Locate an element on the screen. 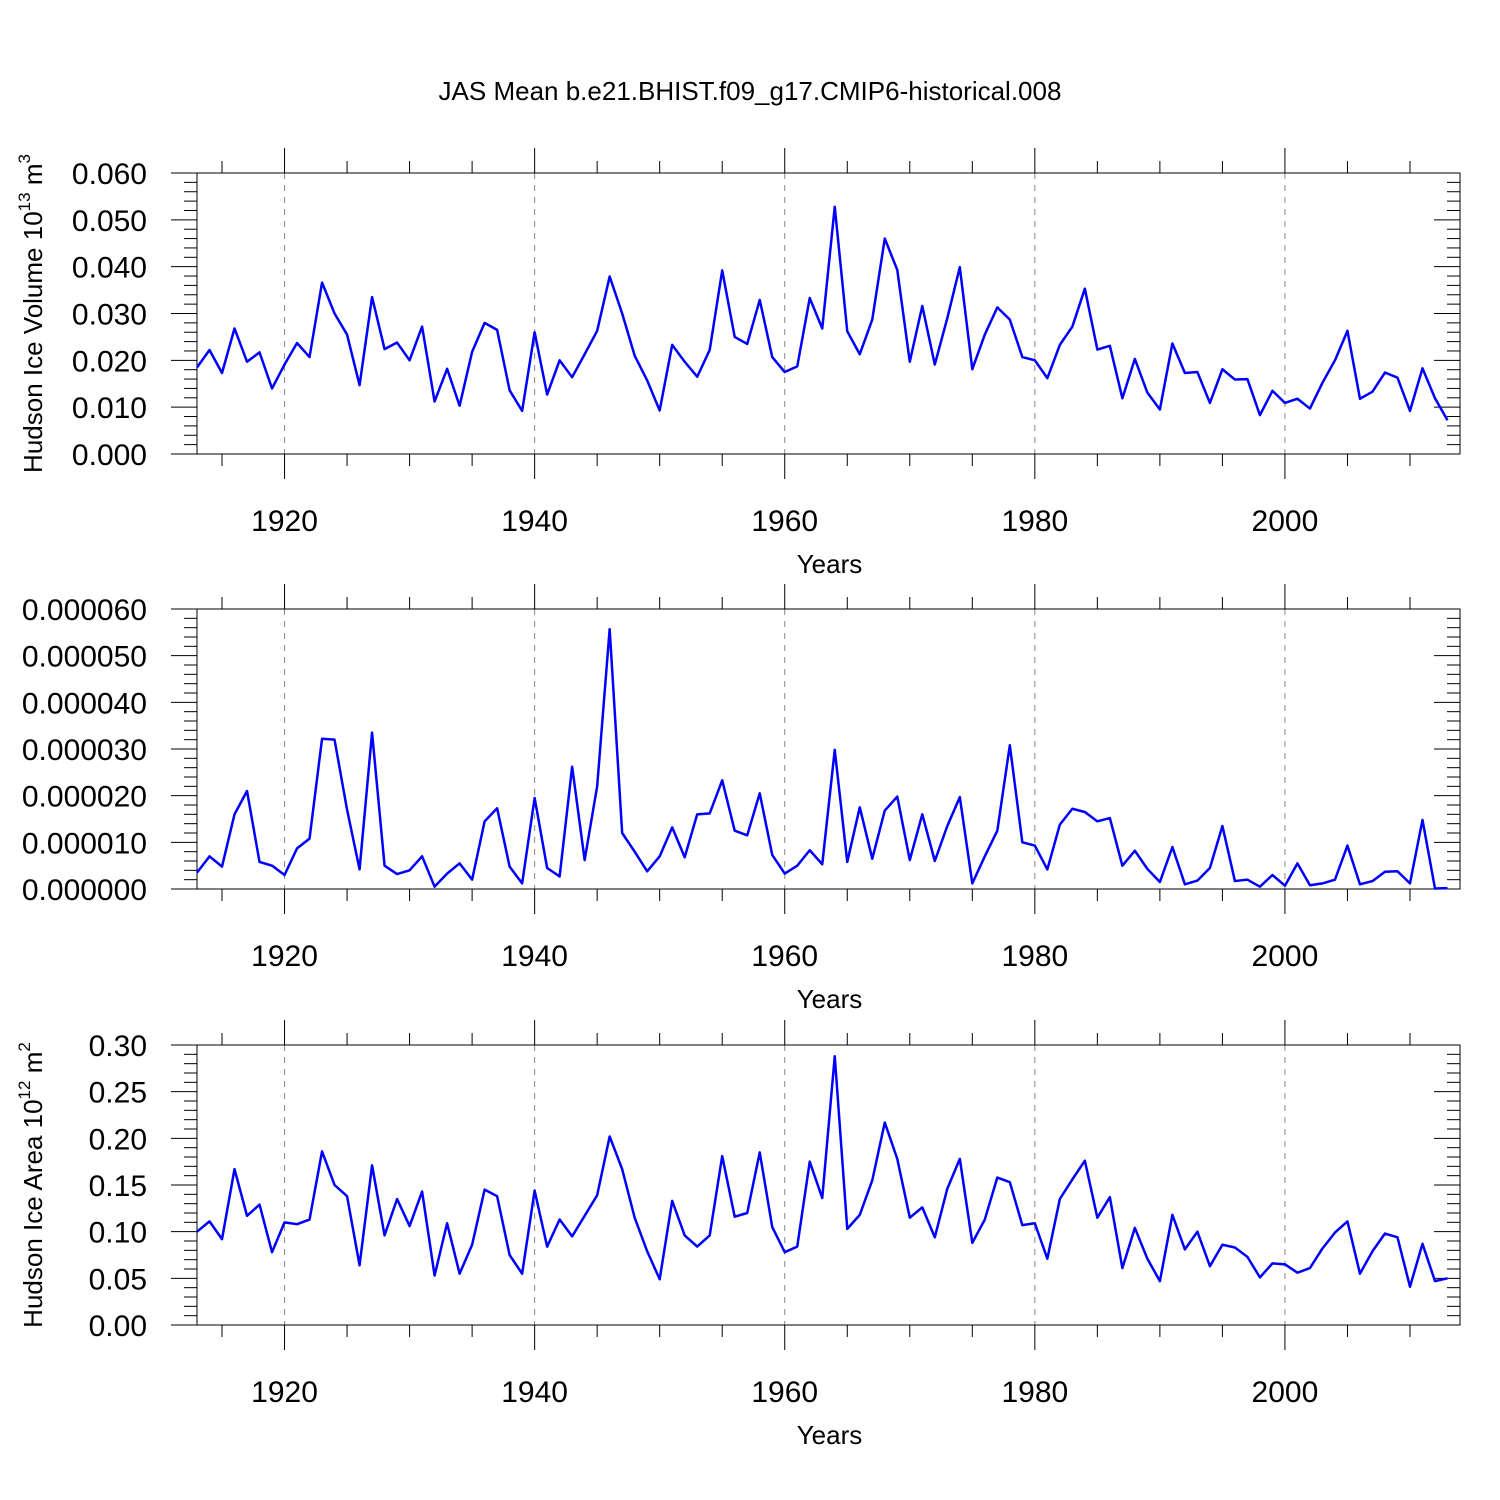 This screenshot has height=1500, width=1500. y-tick-label: 0.030 is located at coordinates (109, 315).